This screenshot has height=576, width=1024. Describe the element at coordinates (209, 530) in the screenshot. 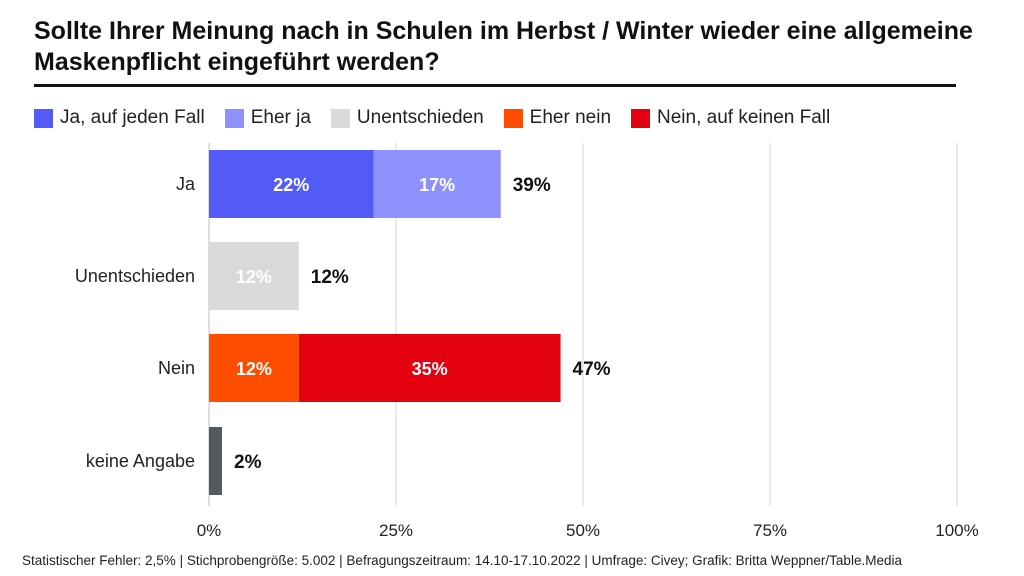

I see `x-tick-label: 0%` at that location.